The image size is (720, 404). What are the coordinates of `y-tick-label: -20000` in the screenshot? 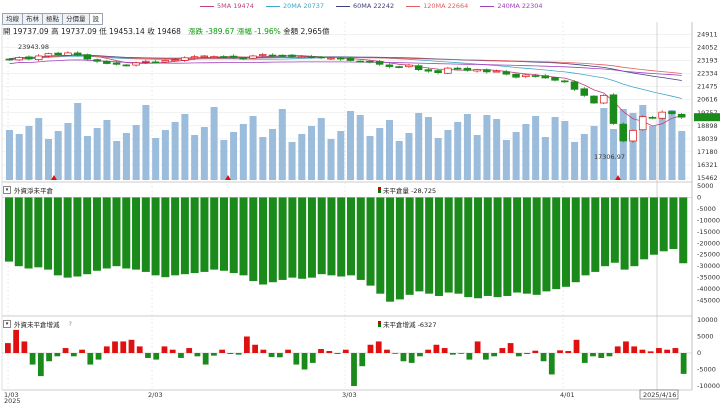 It's located at (708, 243).